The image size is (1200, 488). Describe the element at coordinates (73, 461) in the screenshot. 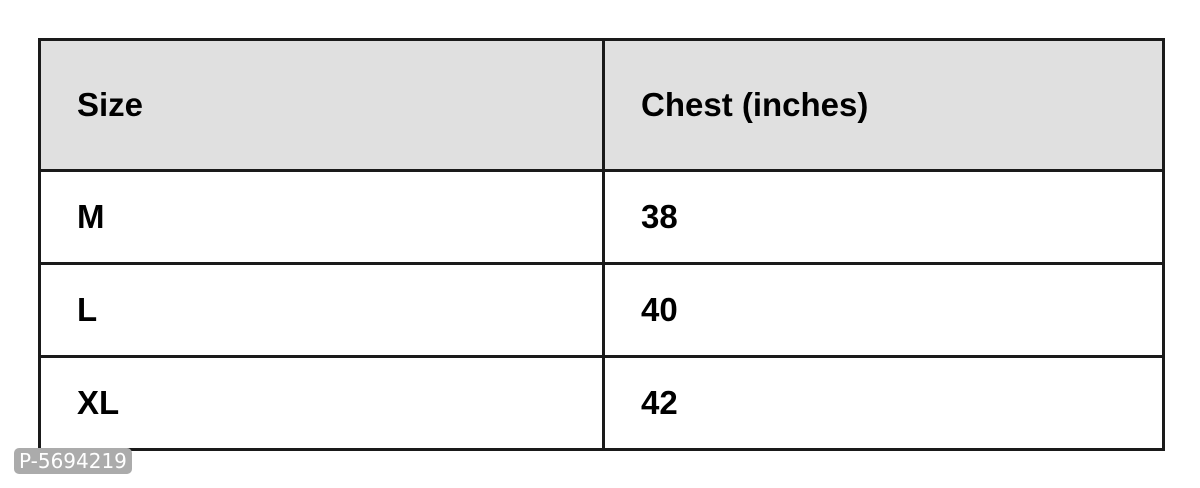

I see `product-id-watermark: P-5694219` at that location.